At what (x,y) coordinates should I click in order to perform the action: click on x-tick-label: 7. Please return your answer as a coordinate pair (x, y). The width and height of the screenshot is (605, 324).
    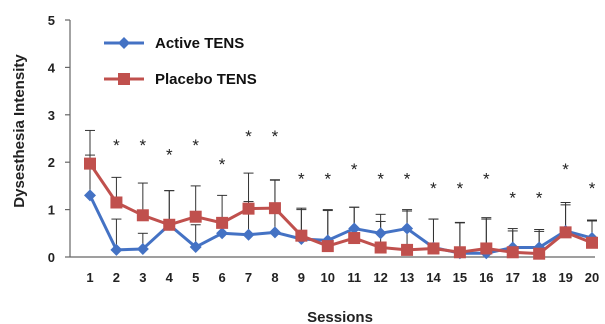
    Looking at the image, I should click on (248, 277).